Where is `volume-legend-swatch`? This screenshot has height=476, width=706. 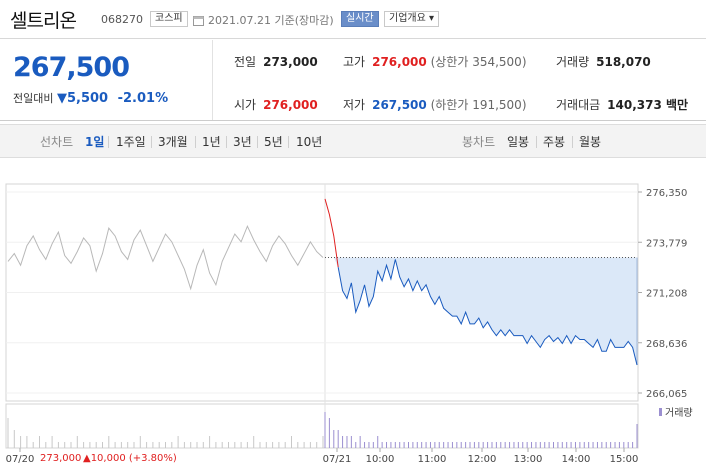
volume-legend-swatch is located at coordinates (660, 412).